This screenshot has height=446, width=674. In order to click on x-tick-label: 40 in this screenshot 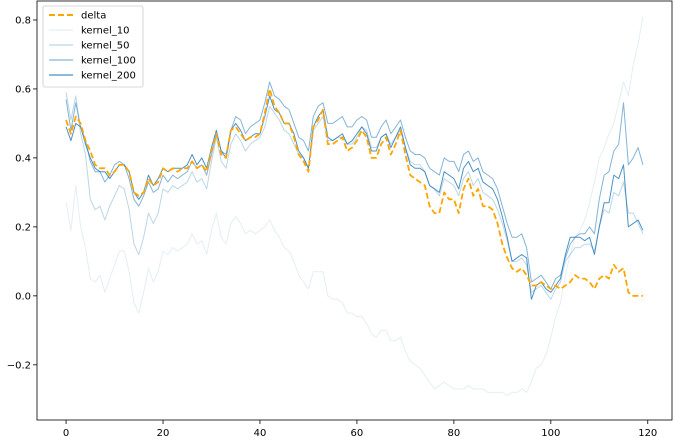, I will do `click(260, 433)`.